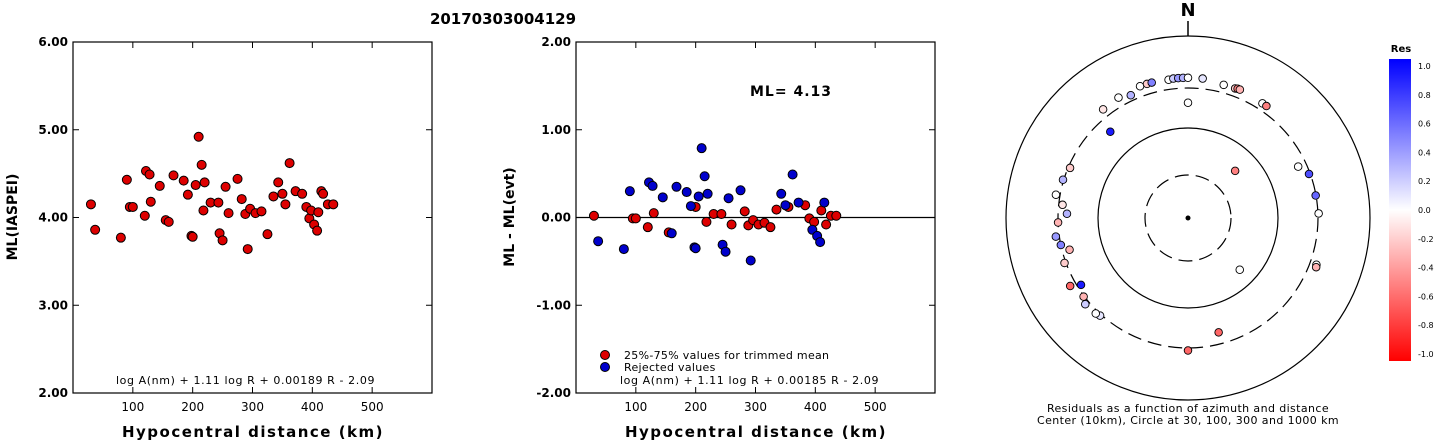 Image resolution: width=1437 pixels, height=441 pixels. What do you see at coordinates (605, 367) in the screenshot?
I see `legend-marker-rejected` at bounding box center [605, 367].